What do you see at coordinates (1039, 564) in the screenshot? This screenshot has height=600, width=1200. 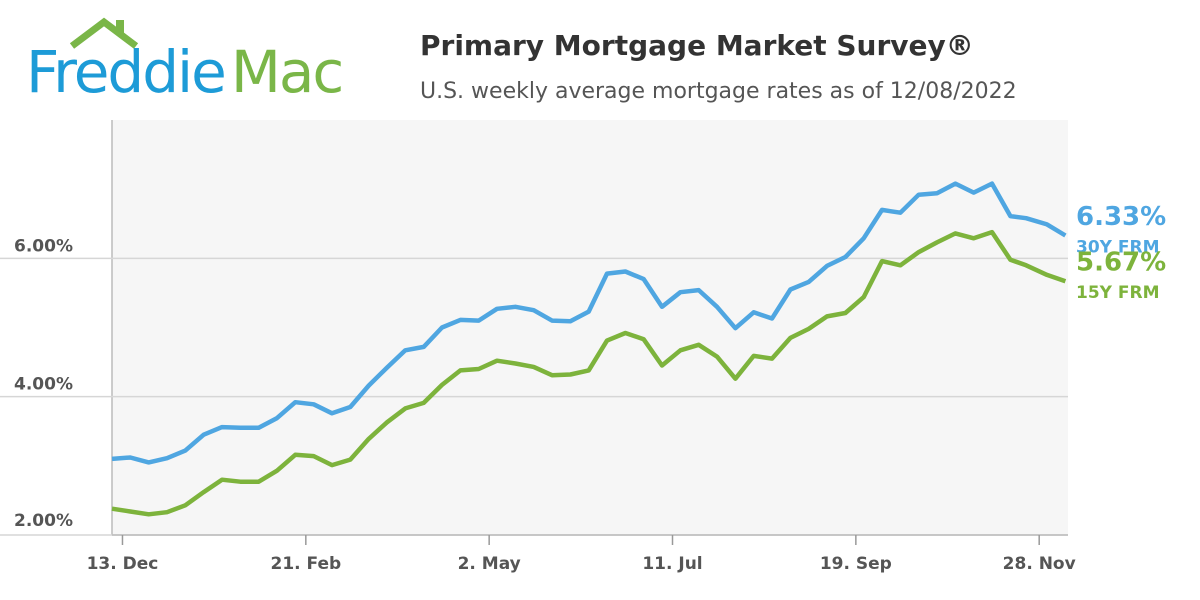 I see `x-tick-label: 28. Nov` at bounding box center [1039, 564].